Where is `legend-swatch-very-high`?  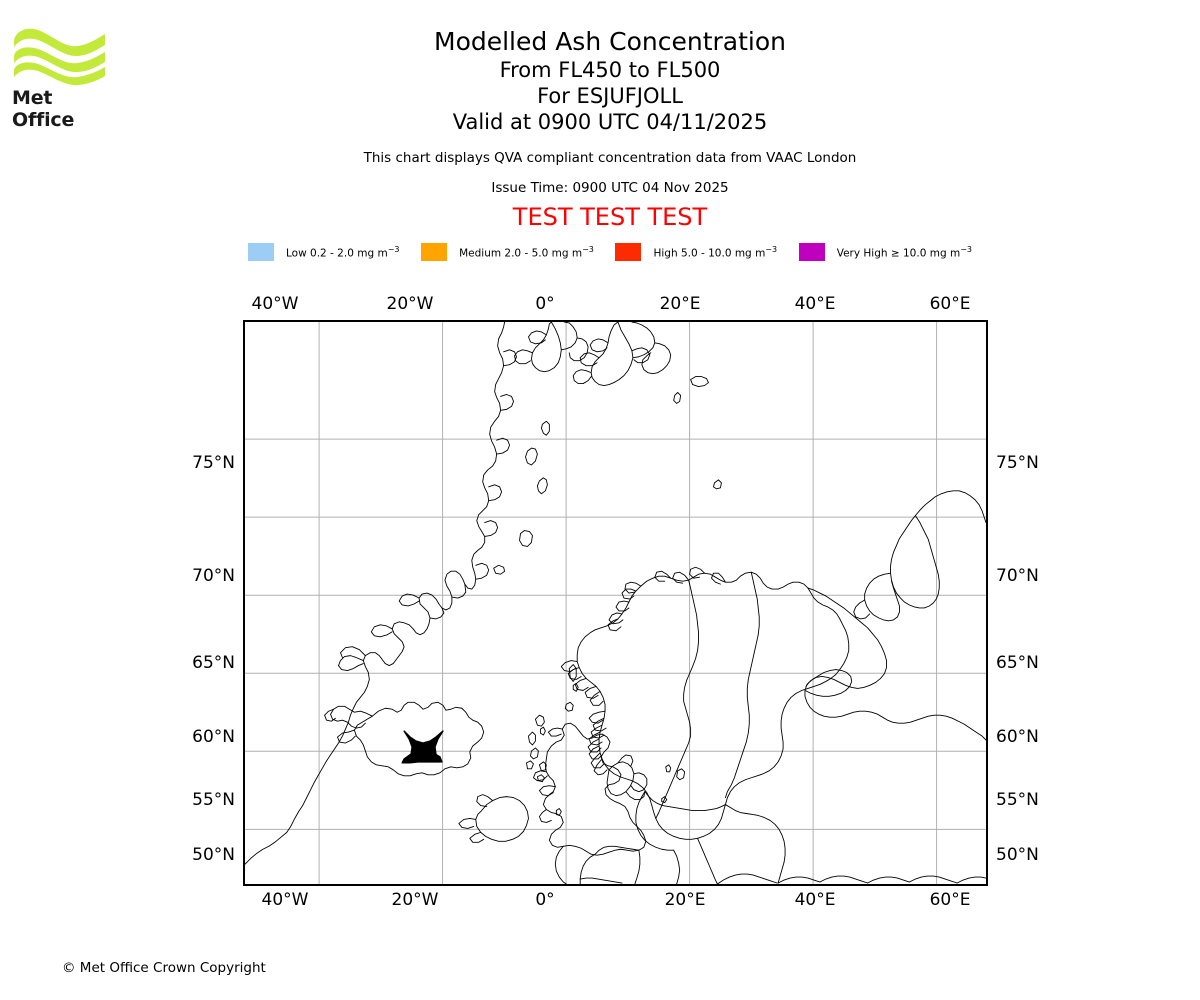
legend-swatch-very-high is located at coordinates (811, 252).